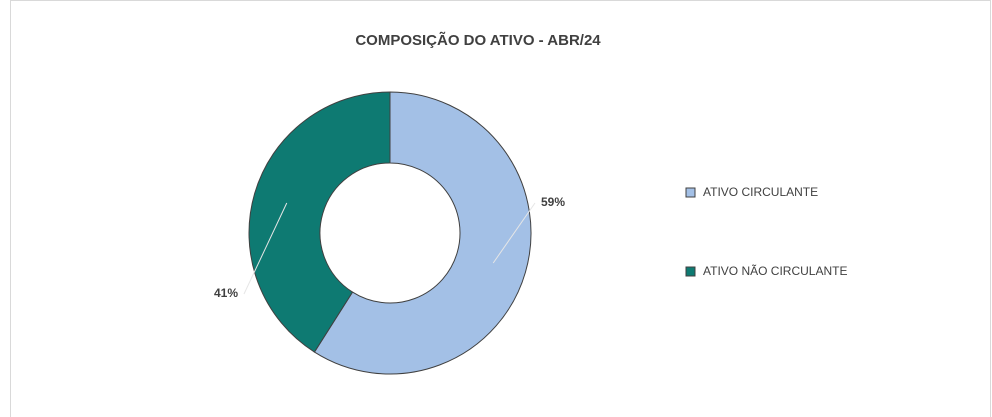  Describe the element at coordinates (775, 271) in the screenshot. I see `legend-label: ATIVO NÃO CIRCULANTE` at that location.